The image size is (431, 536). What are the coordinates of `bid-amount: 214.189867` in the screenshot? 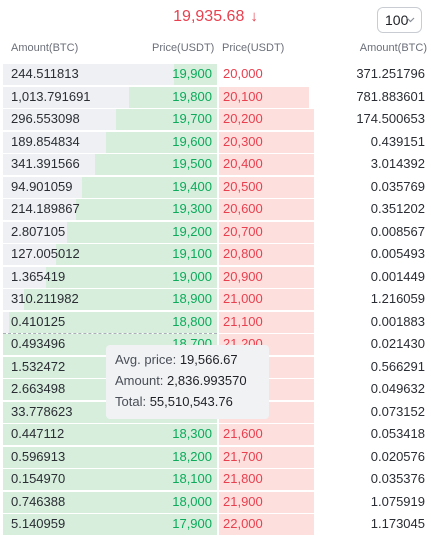 It's located at (45, 208).